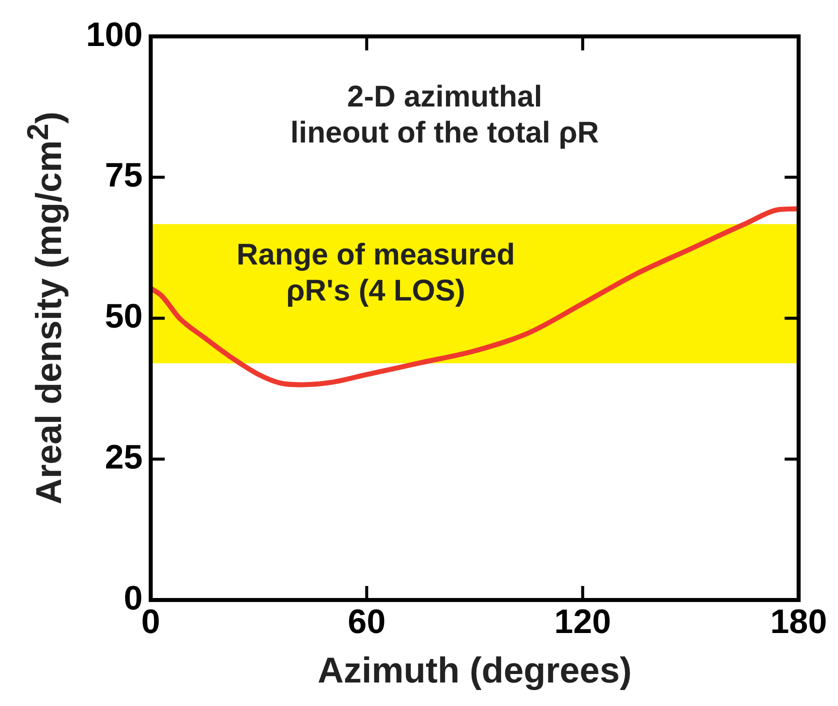 The image size is (838, 706). Describe the element at coordinates (445, 115) in the screenshot. I see `annotation: 2-D azimuthal lineout of the total ρR` at that location.